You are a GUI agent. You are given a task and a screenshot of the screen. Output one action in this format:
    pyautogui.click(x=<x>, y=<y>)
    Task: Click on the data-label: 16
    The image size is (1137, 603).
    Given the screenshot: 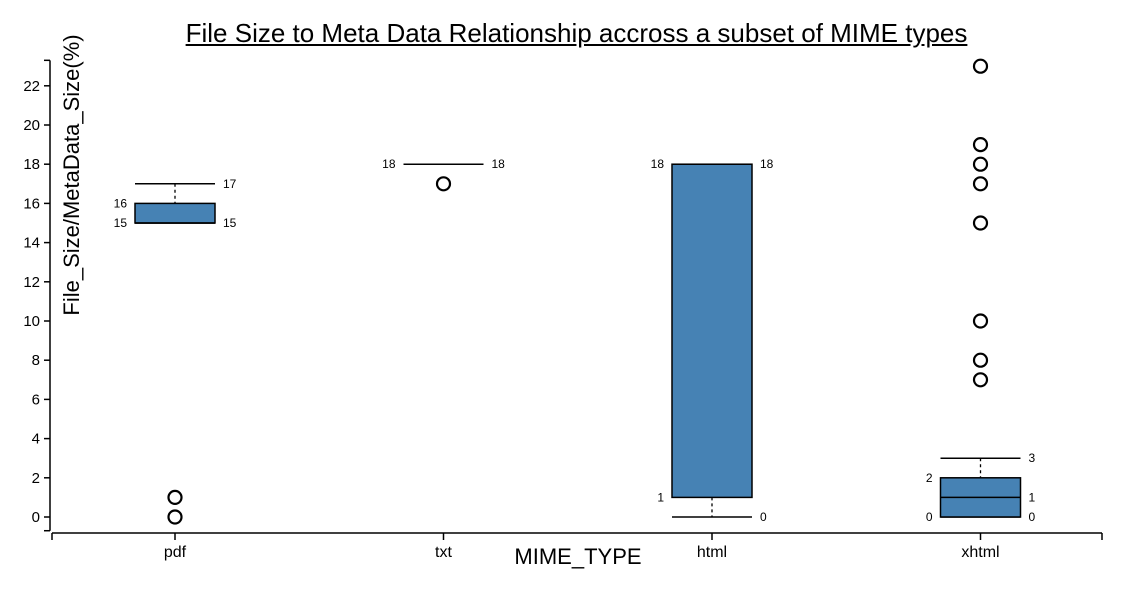 What is the action you would take?
    pyautogui.click(x=121, y=203)
    